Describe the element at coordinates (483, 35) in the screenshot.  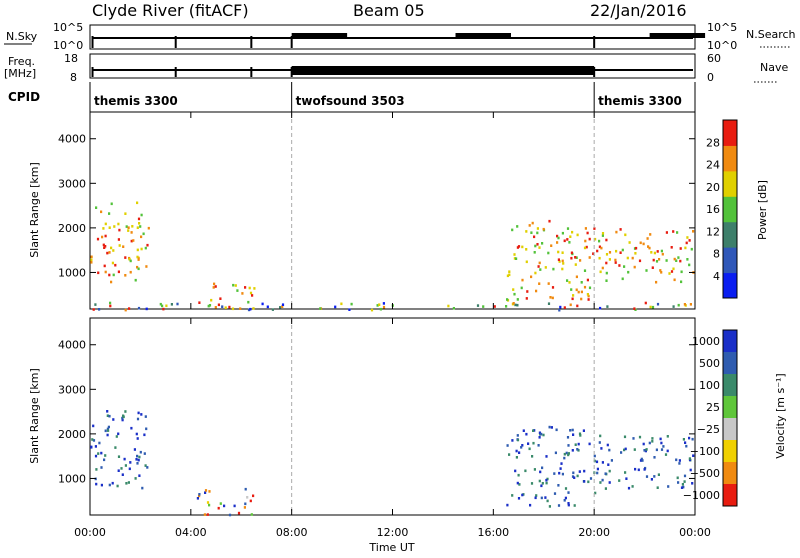
I see `nsky-trace-burst` at that location.